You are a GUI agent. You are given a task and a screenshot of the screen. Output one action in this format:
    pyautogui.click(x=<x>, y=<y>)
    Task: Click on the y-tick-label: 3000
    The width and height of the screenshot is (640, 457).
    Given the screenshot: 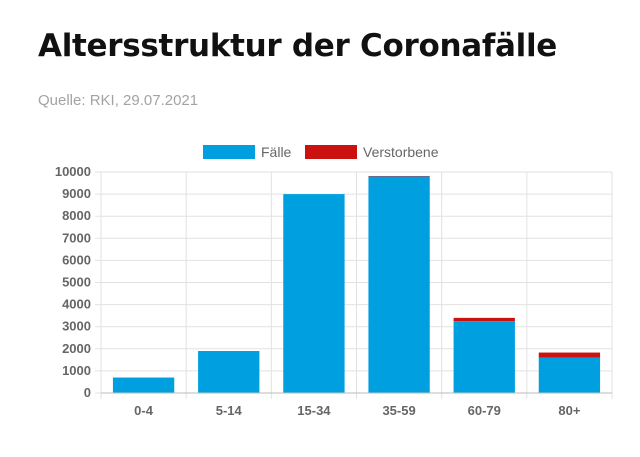 What is the action you would take?
    pyautogui.click(x=76, y=326)
    